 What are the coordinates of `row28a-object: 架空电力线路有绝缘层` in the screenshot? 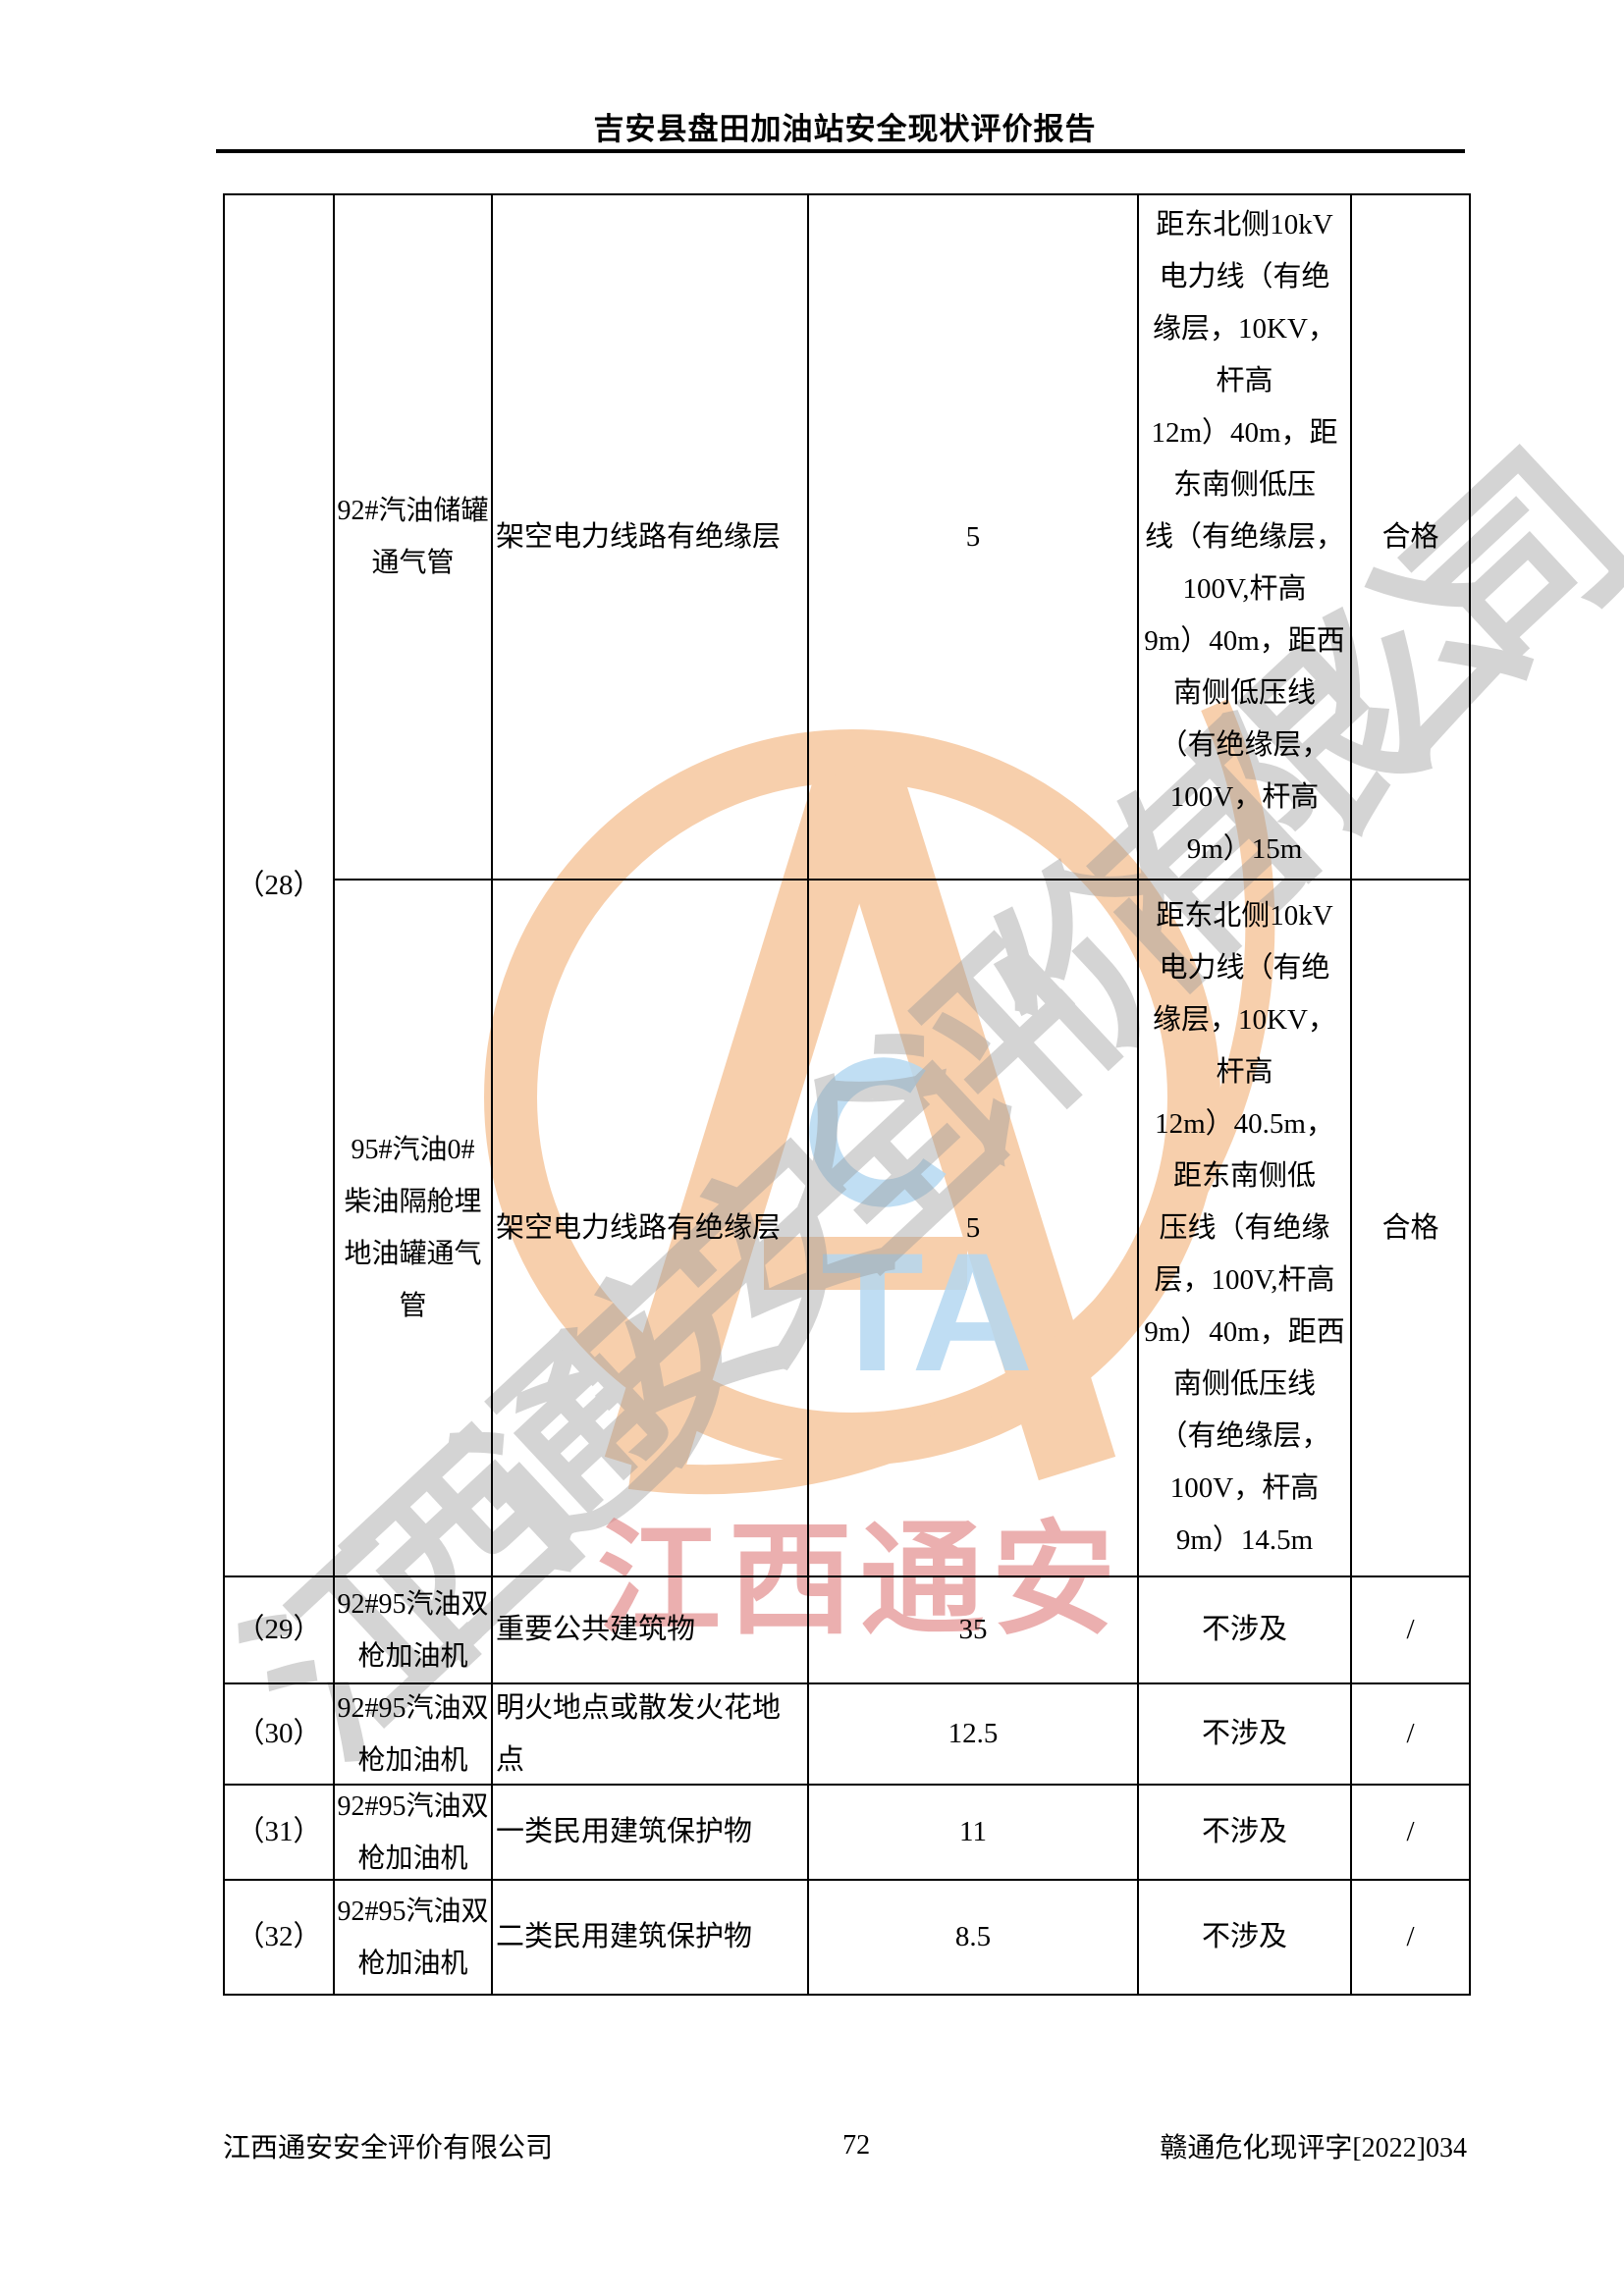 It's located at (651, 538).